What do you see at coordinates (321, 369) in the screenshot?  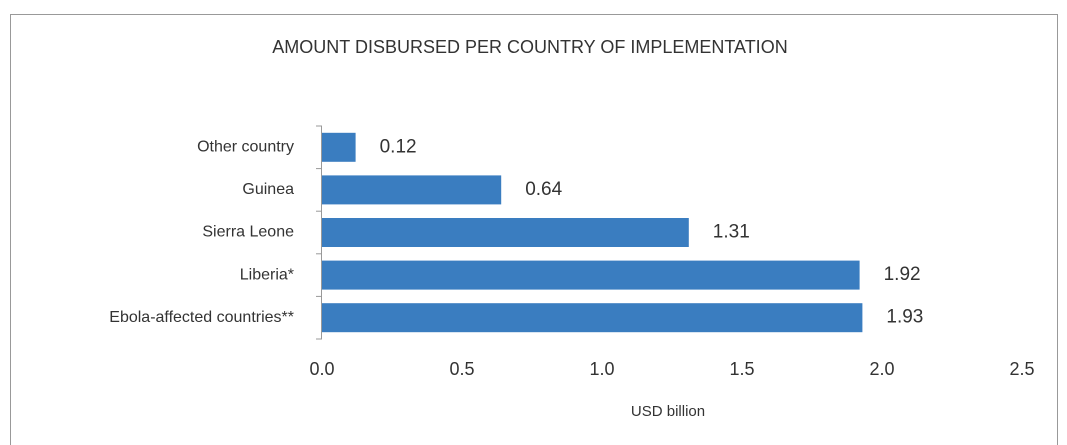 I see `x-tick-label: 0.0` at bounding box center [321, 369].